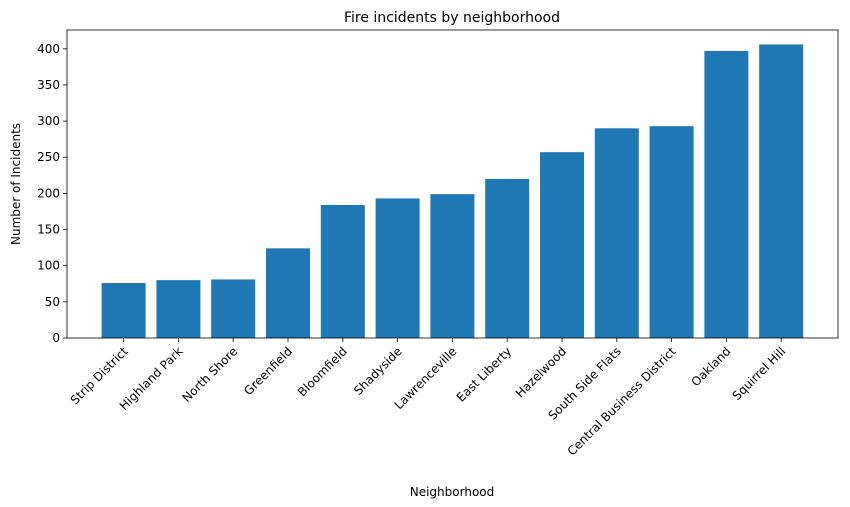  What do you see at coordinates (48, 85) in the screenshot?
I see `y-tick-label: 350` at bounding box center [48, 85].